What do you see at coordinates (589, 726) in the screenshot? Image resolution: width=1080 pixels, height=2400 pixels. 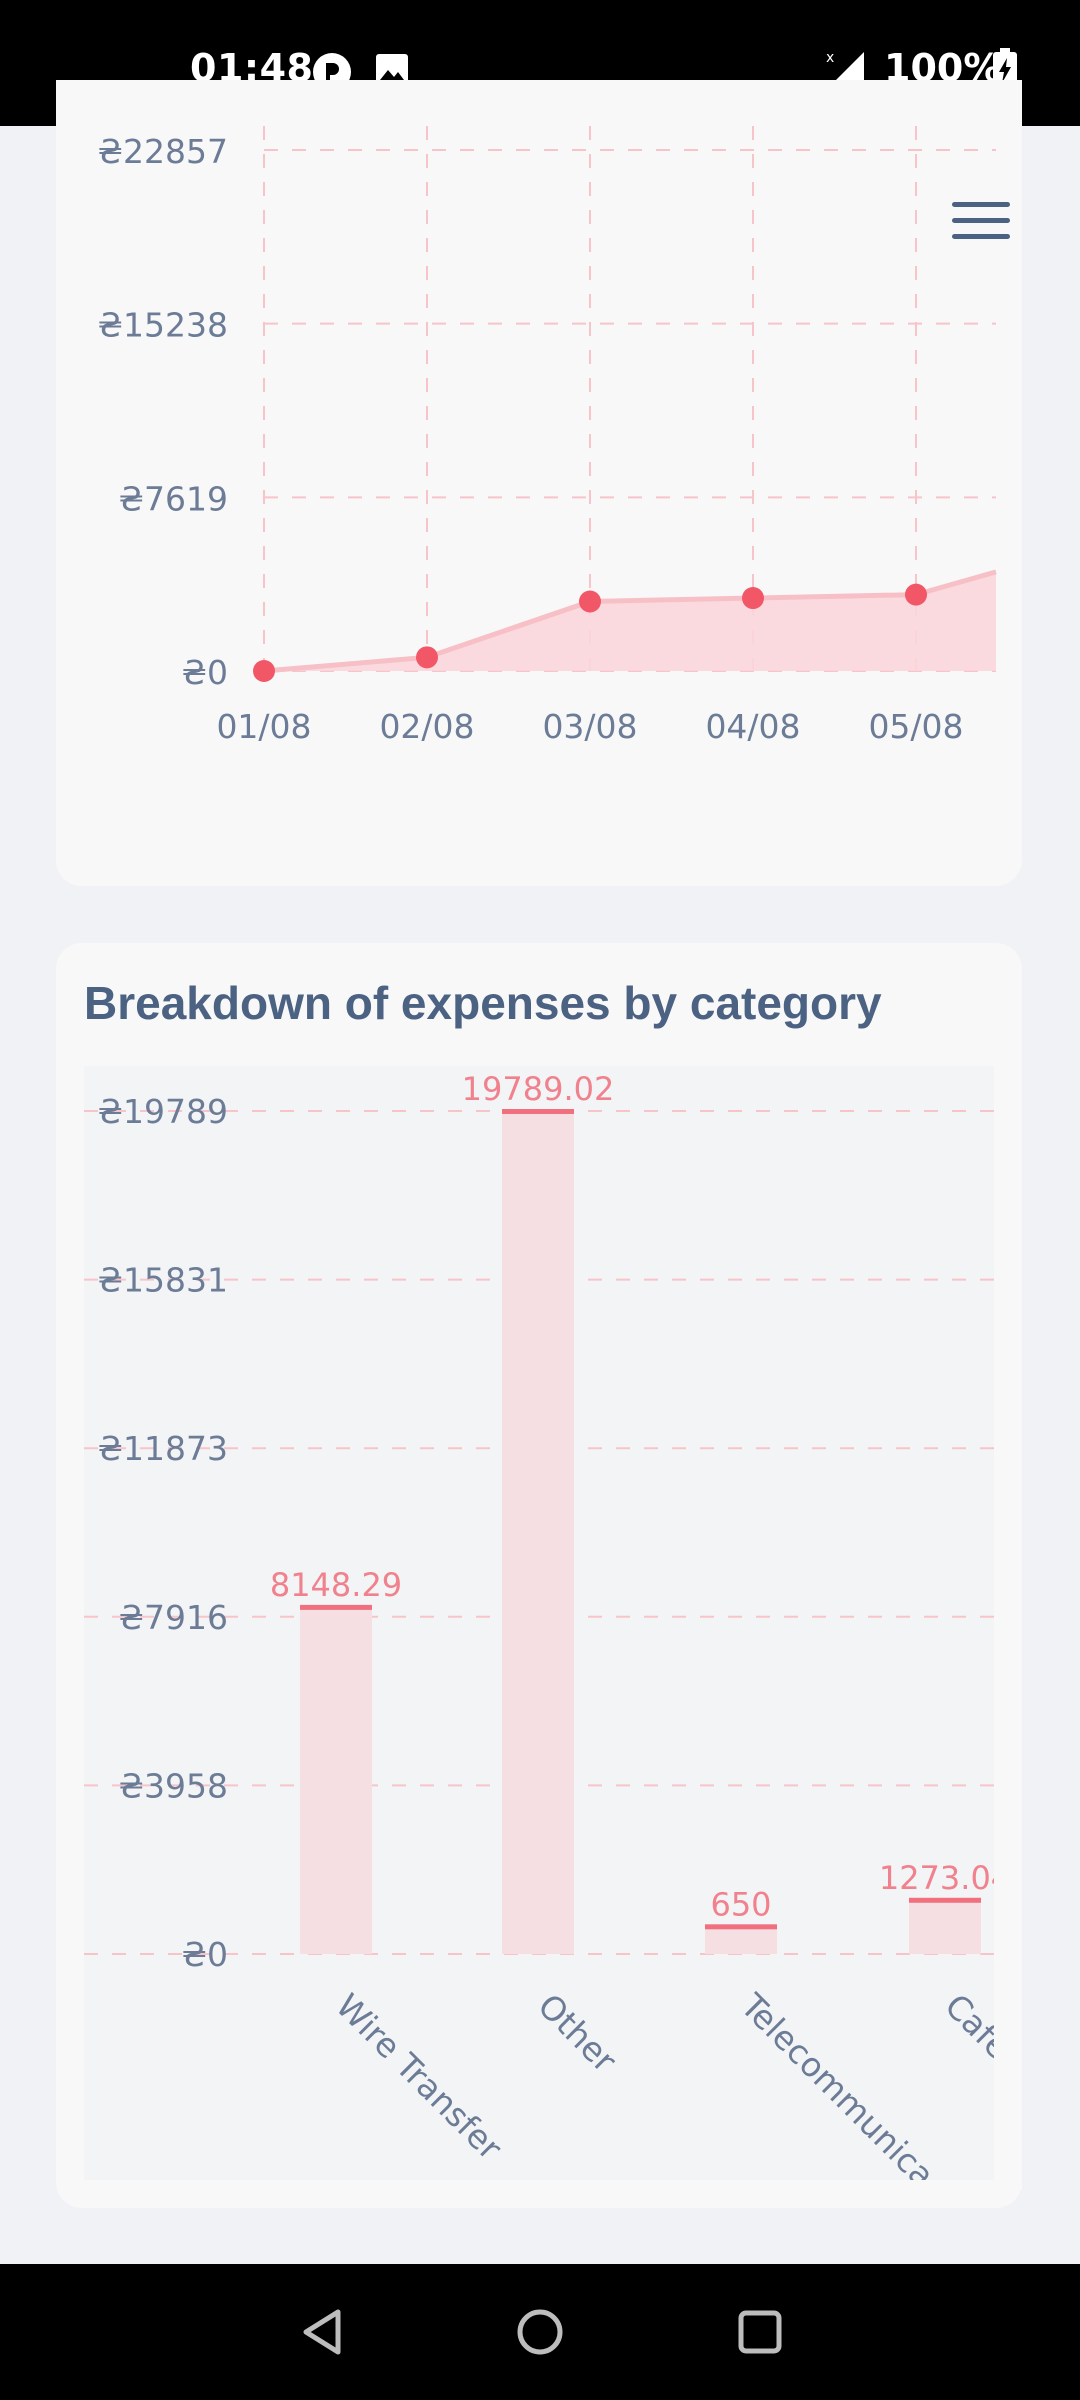 I see `x-axis-tick-label: 03/08` at bounding box center [589, 726].